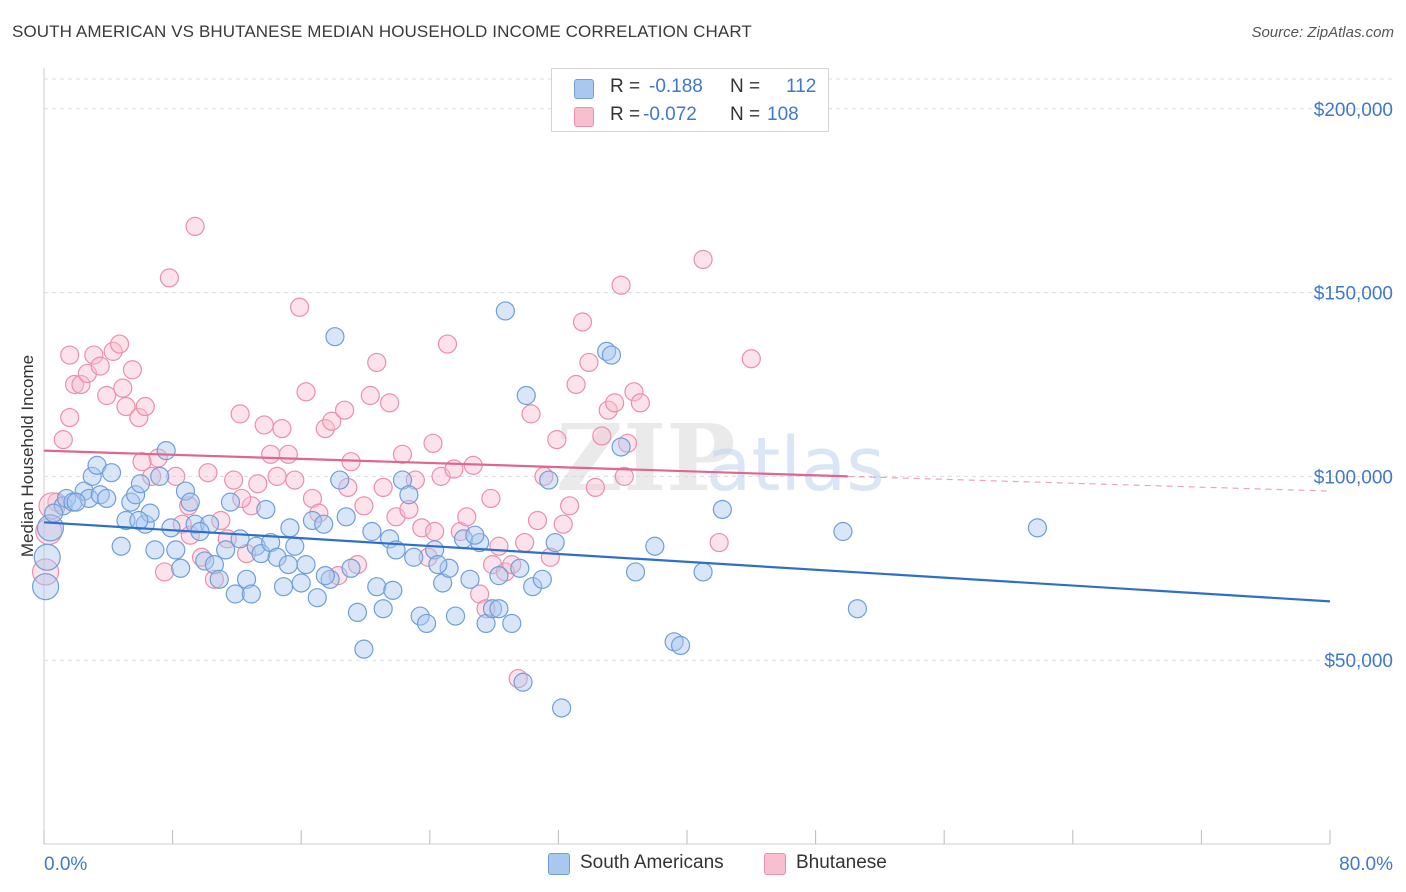 This screenshot has height=892, width=1406. What do you see at coordinates (652, 862) in the screenshot?
I see `series-name: South Americans` at bounding box center [652, 862].